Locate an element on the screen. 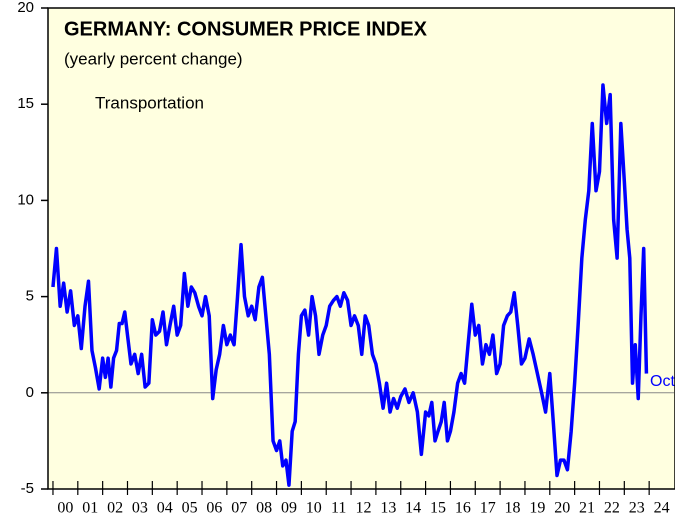 Image resolution: width=675 pixels, height=523 pixels. x-tick-label: 03 is located at coordinates (140, 508).